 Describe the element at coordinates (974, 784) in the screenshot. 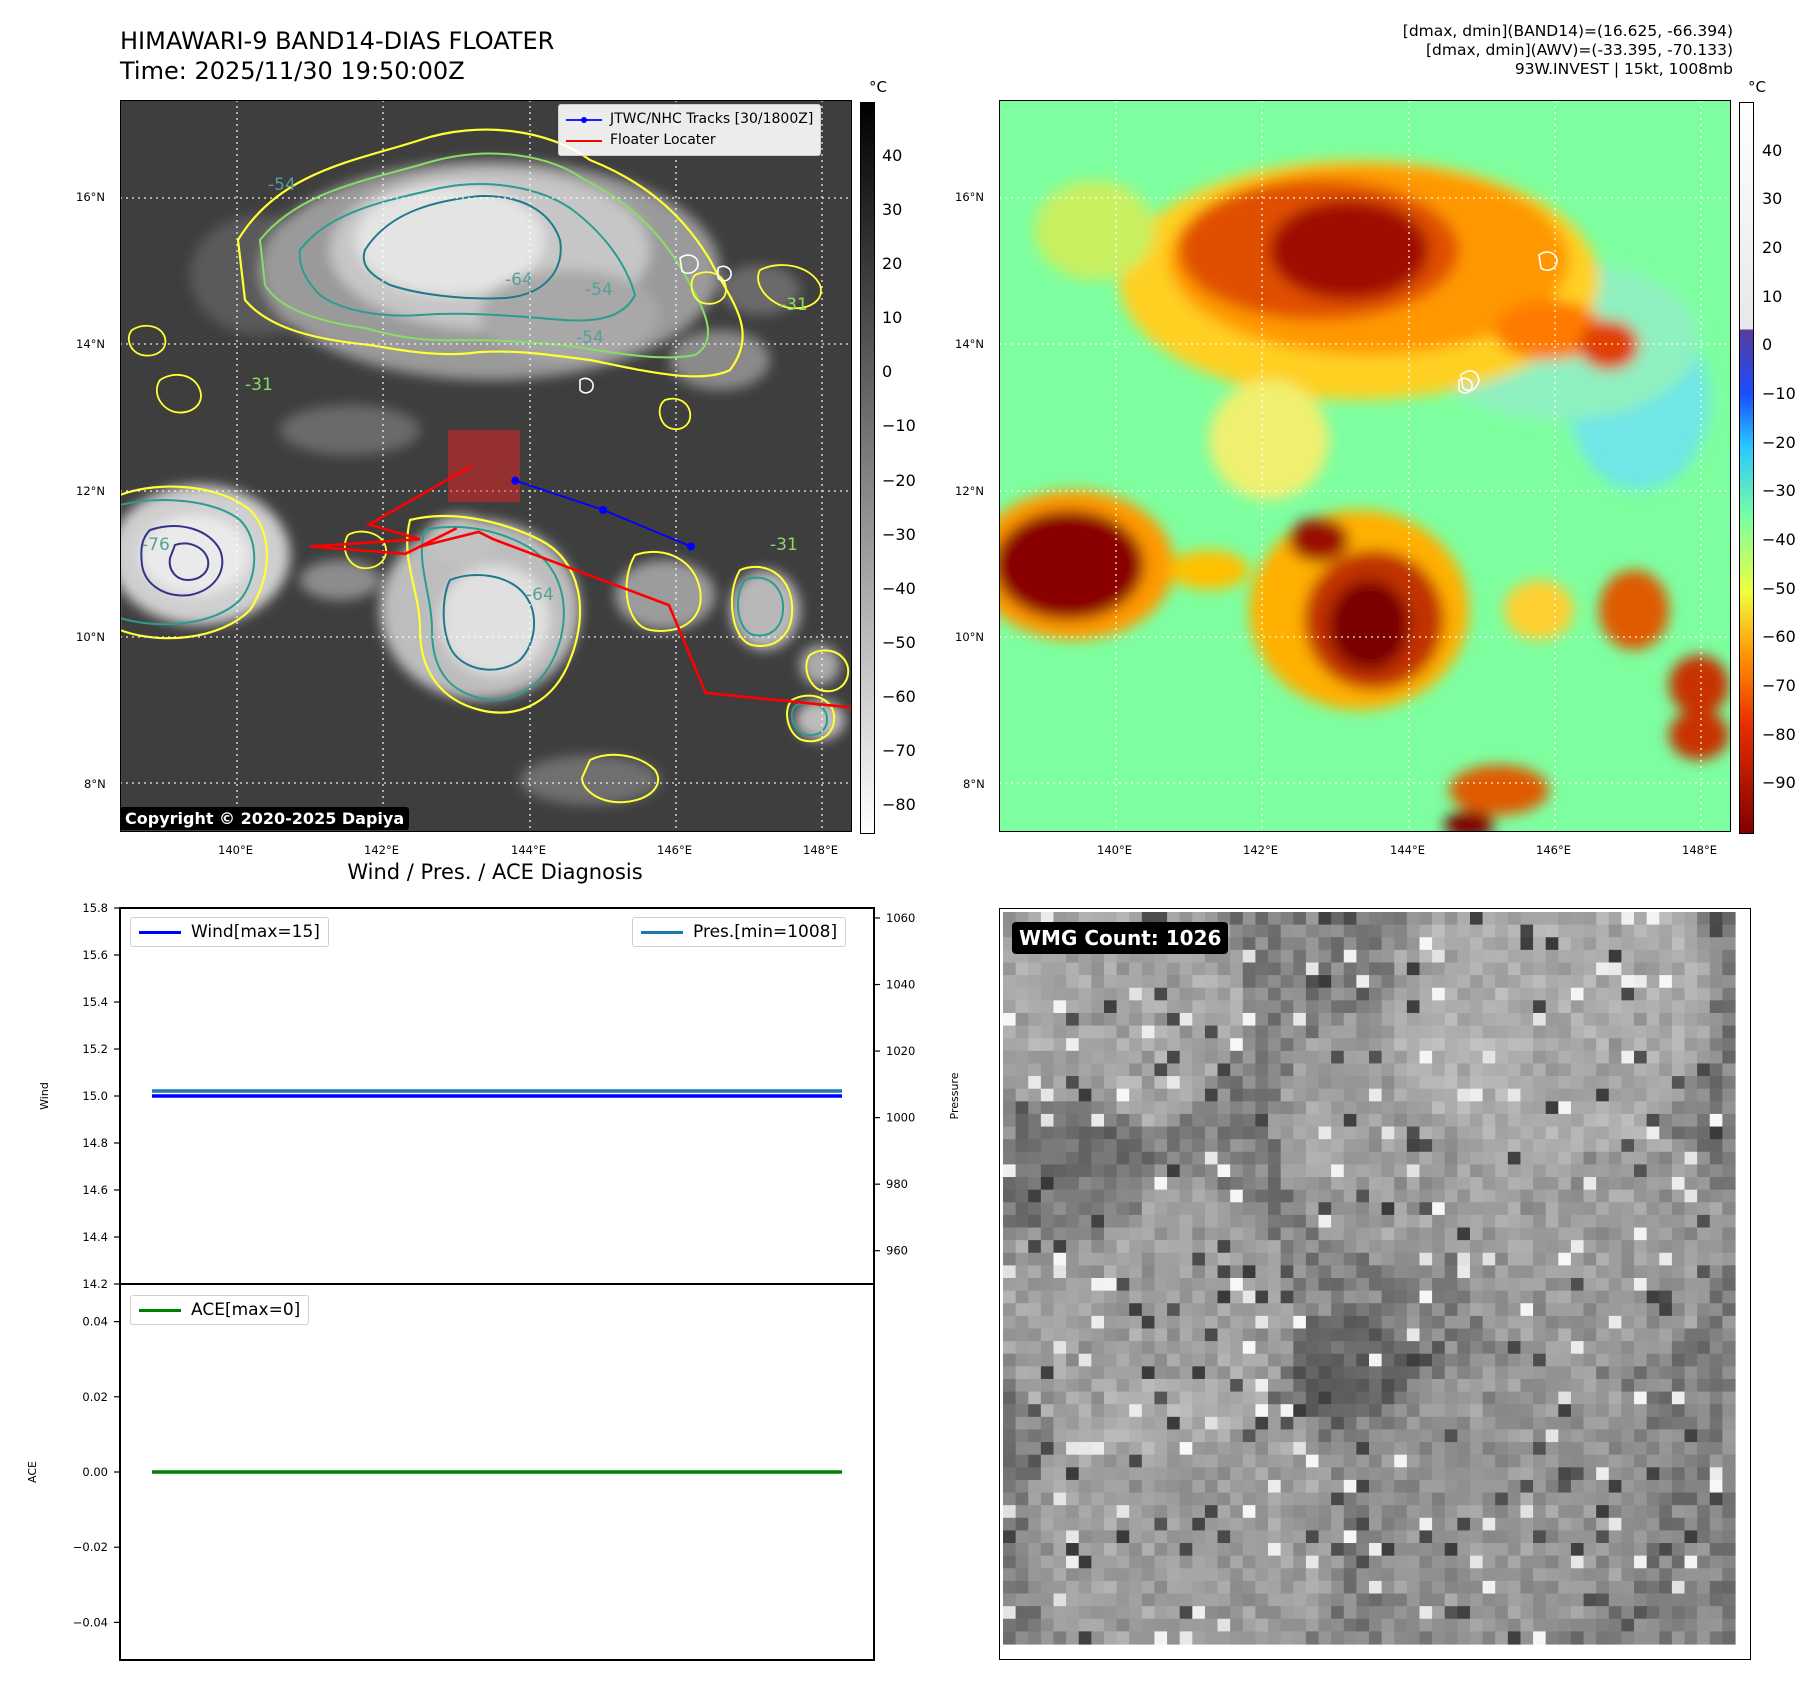

I see `lat-tick: 8°N` at that location.